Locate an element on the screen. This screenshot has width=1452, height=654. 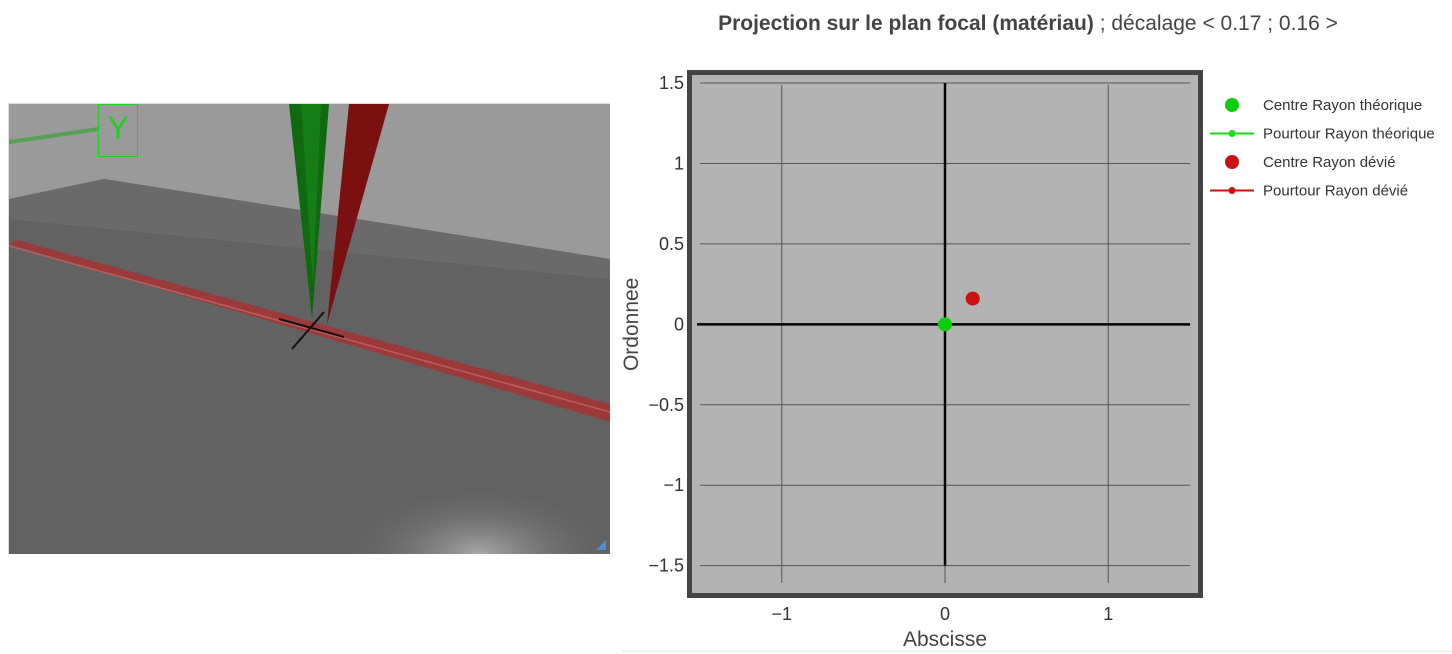
deviated-ray-cone is located at coordinates (358, 214).